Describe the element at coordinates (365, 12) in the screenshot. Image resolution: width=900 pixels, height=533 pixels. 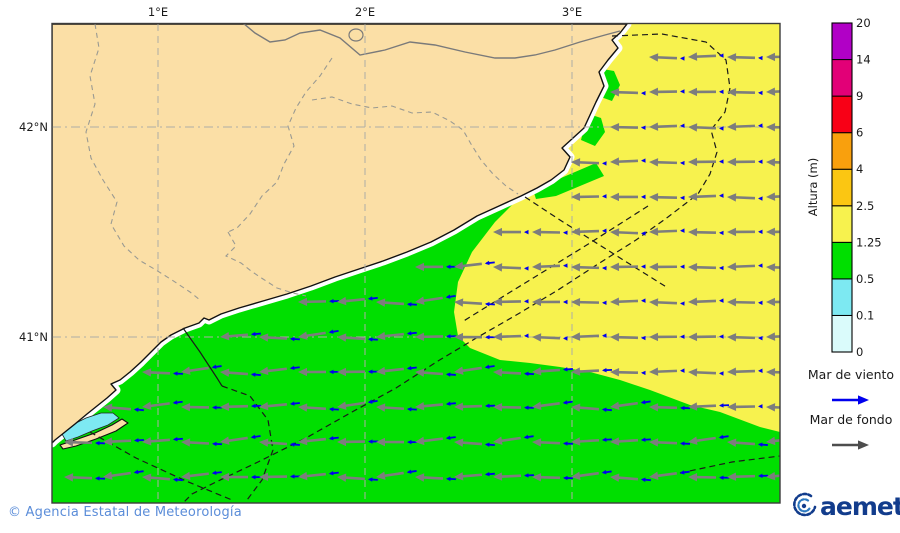
I see `lon-tick-label: 2°E` at that location.